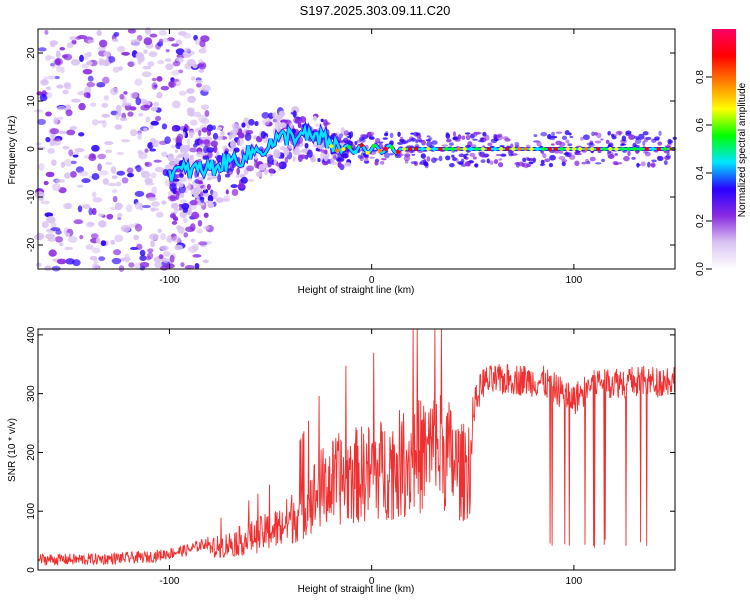  What do you see at coordinates (375, 10) in the screenshot?
I see `figure-title: S197.2025.303.09.11.C20` at bounding box center [375, 10].